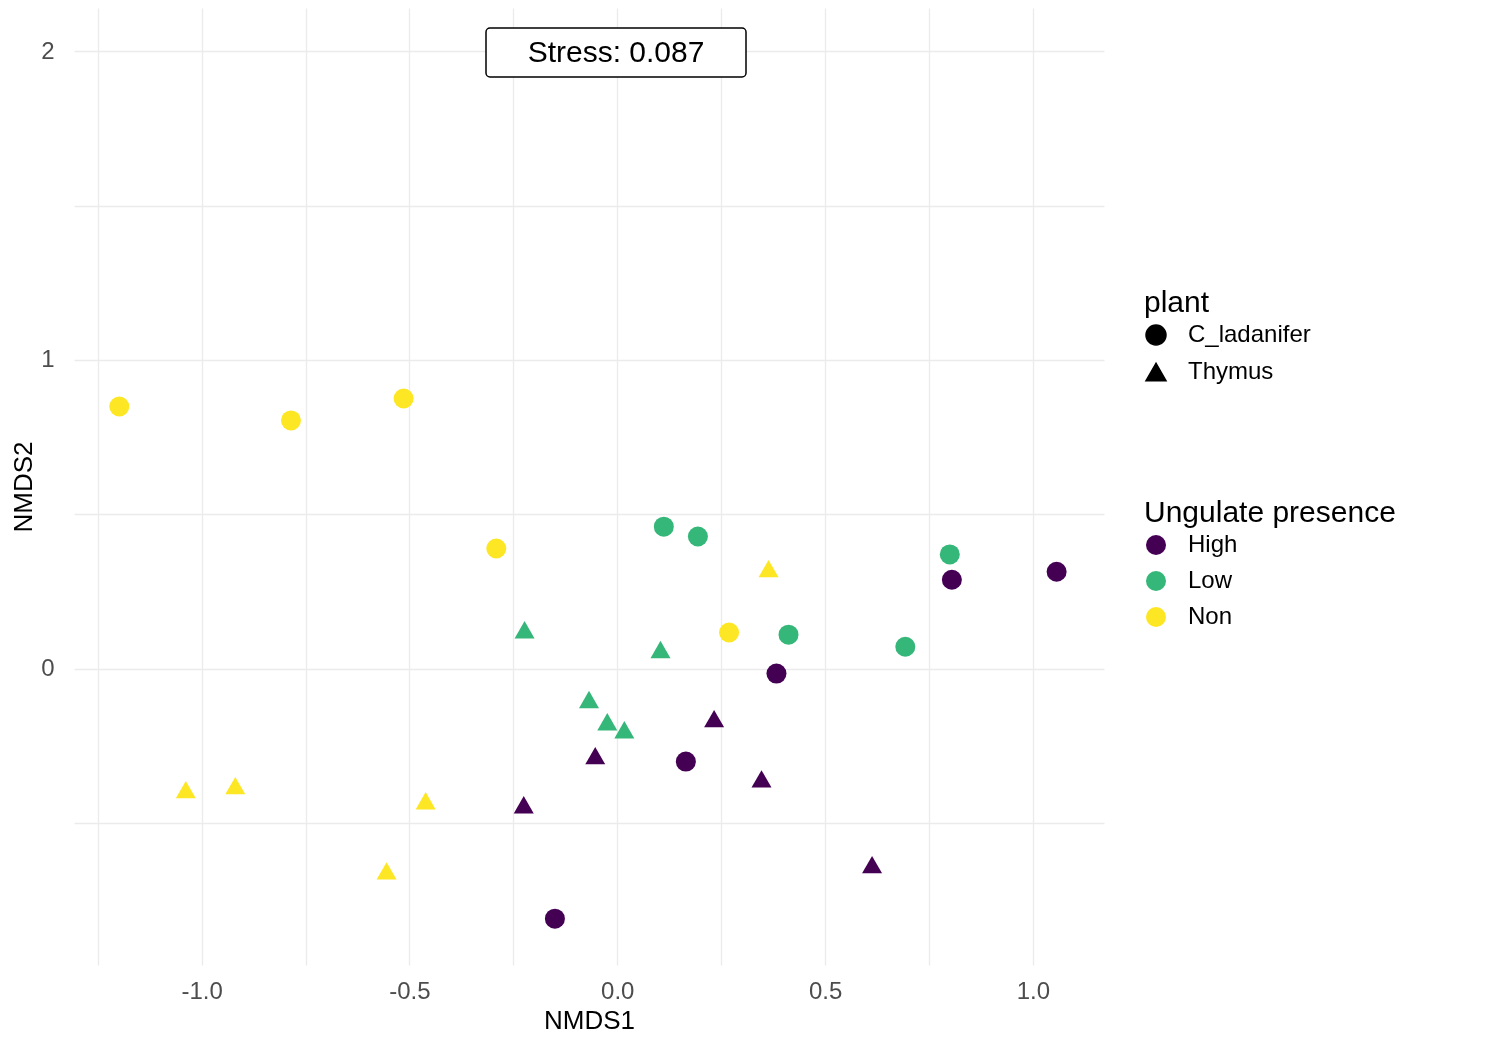 The width and height of the screenshot is (1504, 1057). I want to click on text: plant, so click(1177, 301).